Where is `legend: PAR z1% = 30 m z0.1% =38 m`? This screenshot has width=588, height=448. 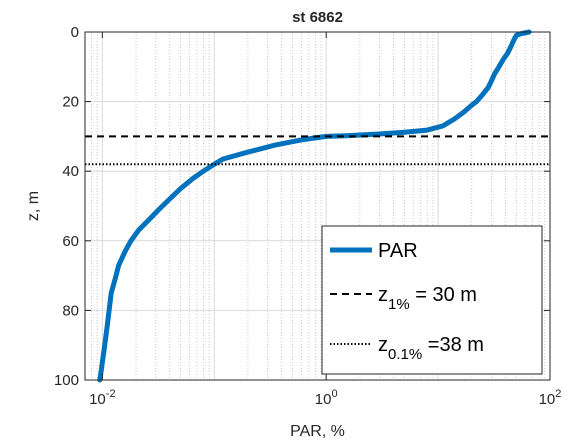
legend: PAR z1% = 30 m z0.1% =38 m is located at coordinates (432, 300).